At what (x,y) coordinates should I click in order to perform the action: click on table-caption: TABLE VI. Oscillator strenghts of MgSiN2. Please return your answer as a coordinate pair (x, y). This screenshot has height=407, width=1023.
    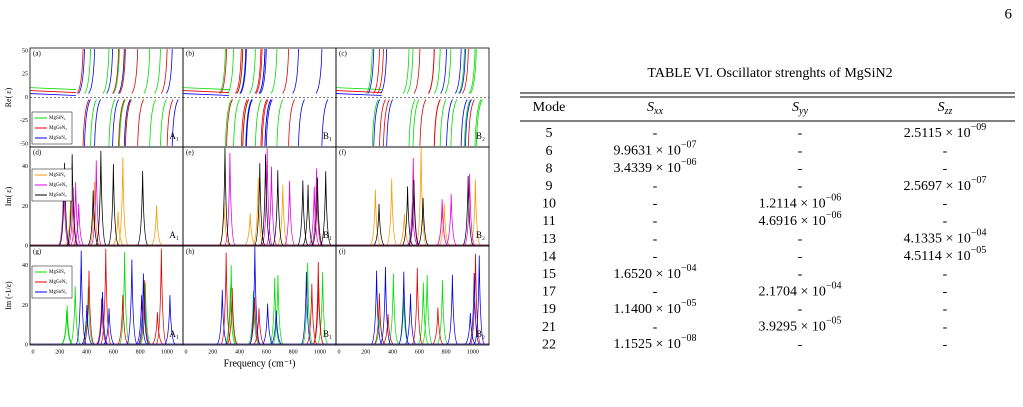
    Looking at the image, I should click on (769, 73).